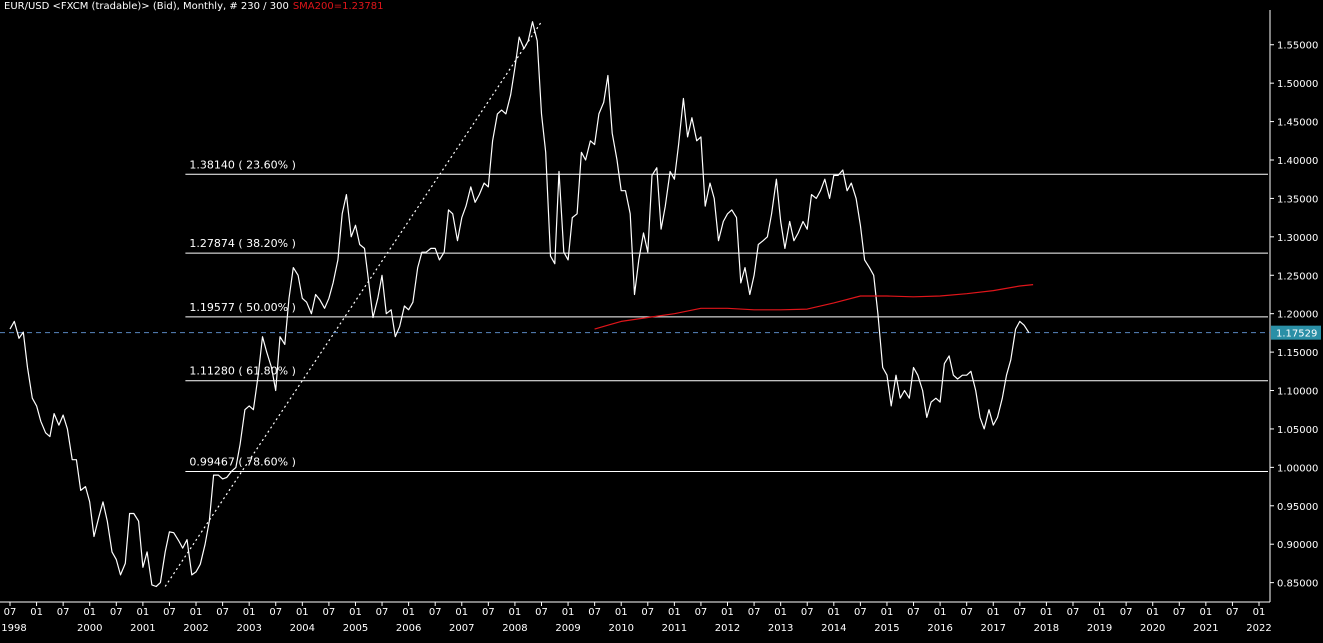 Image resolution: width=1323 pixels, height=643 pixels. I want to click on x-year-label: 2015, so click(886, 628).